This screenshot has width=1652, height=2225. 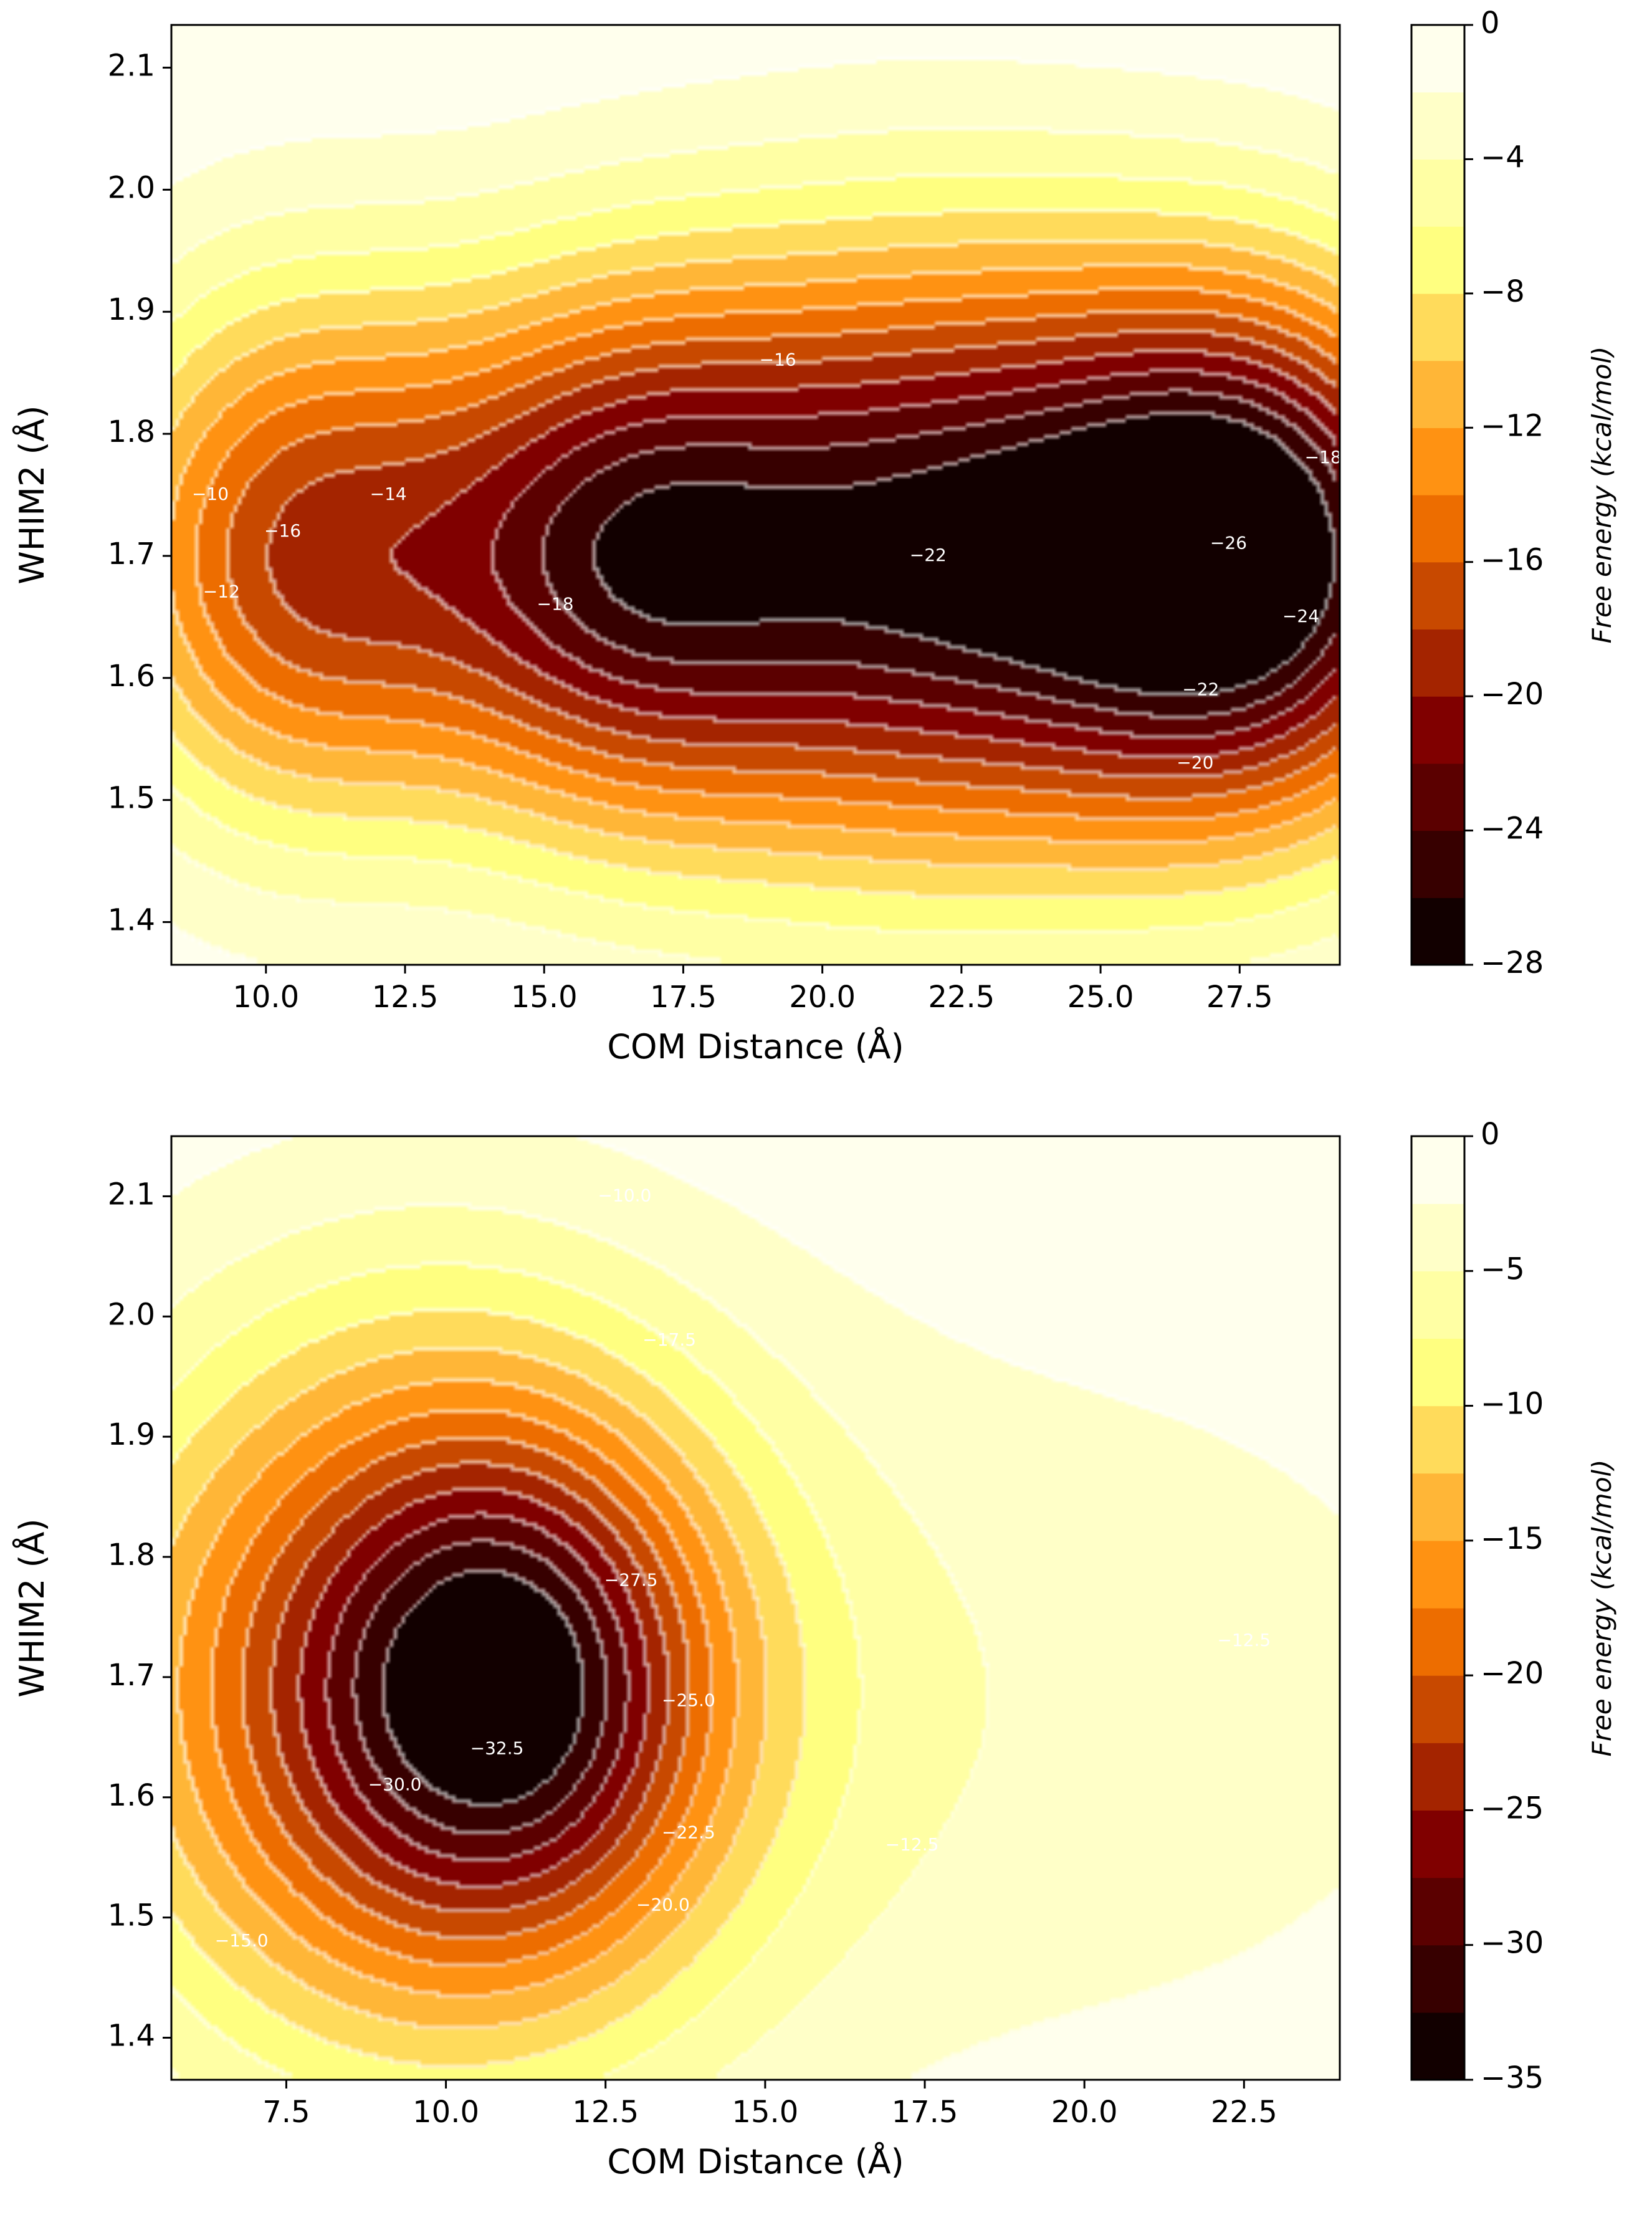 What do you see at coordinates (1228, 542) in the screenshot?
I see `contour-label: −26` at bounding box center [1228, 542].